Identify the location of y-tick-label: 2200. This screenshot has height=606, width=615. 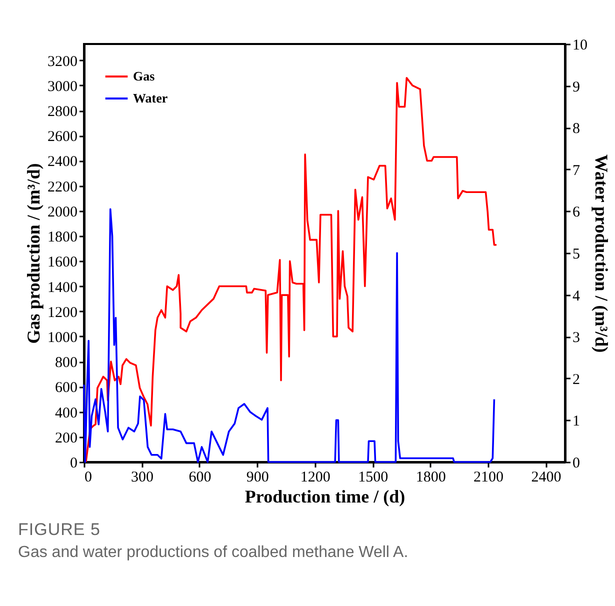
(63, 187).